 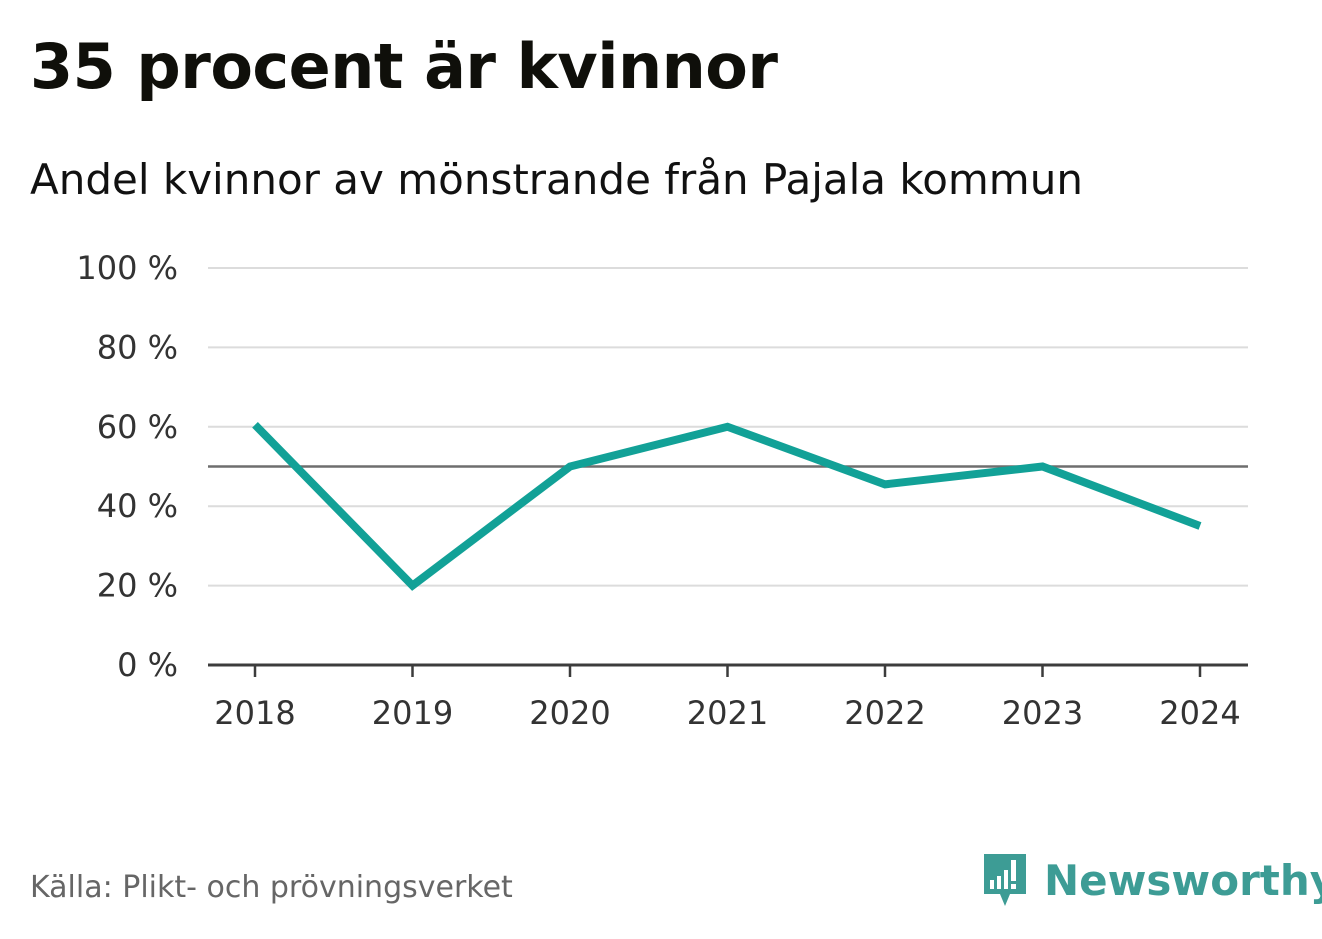 I want to click on series-layer, so click(x=727, y=506).